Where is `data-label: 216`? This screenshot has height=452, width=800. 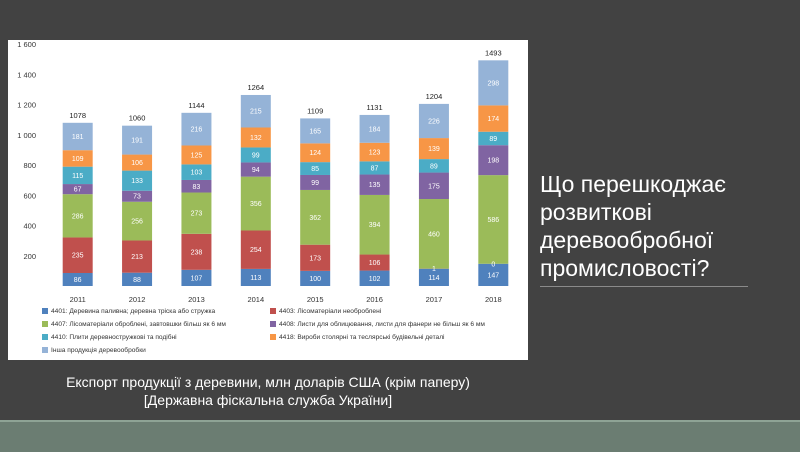
data-label: 216 is located at coordinates (197, 130).